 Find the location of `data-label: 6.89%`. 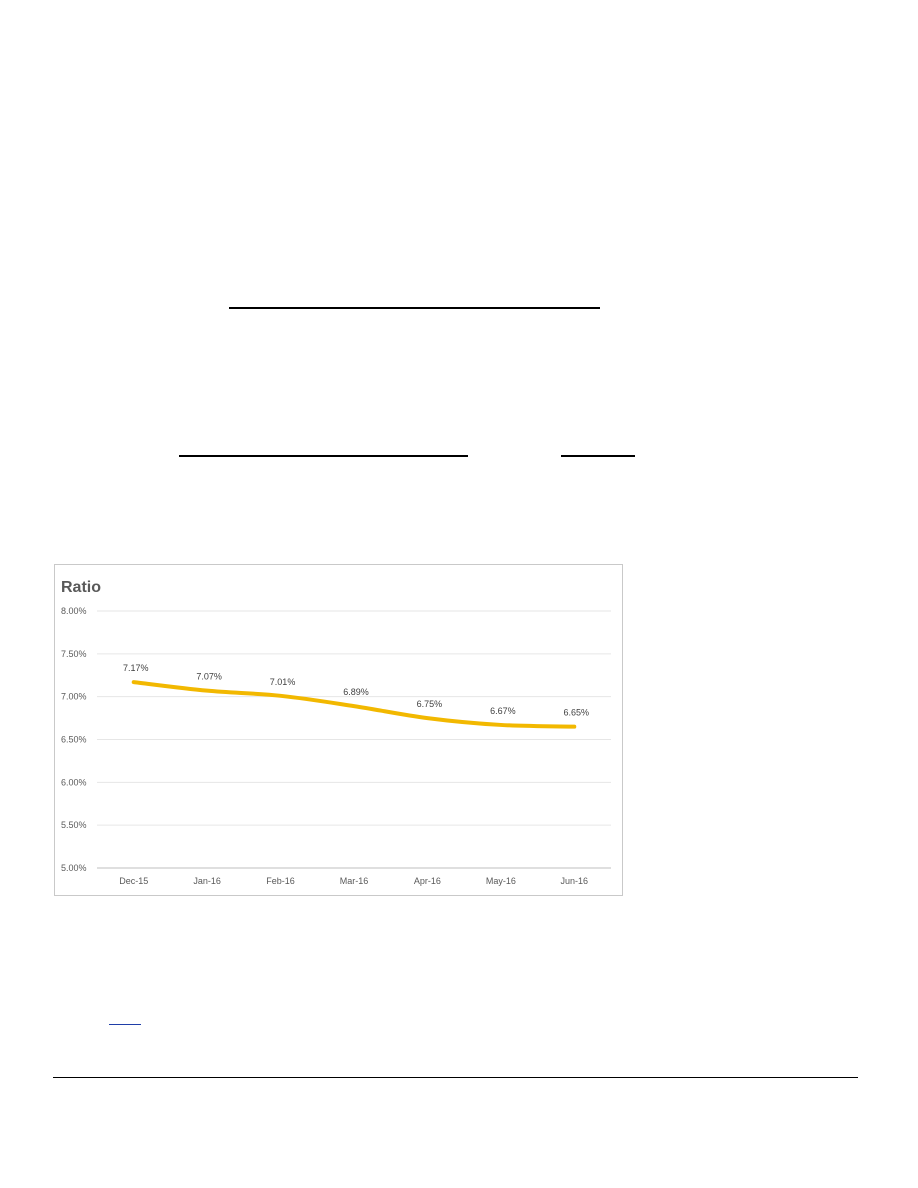

data-label: 6.89% is located at coordinates (356, 692).